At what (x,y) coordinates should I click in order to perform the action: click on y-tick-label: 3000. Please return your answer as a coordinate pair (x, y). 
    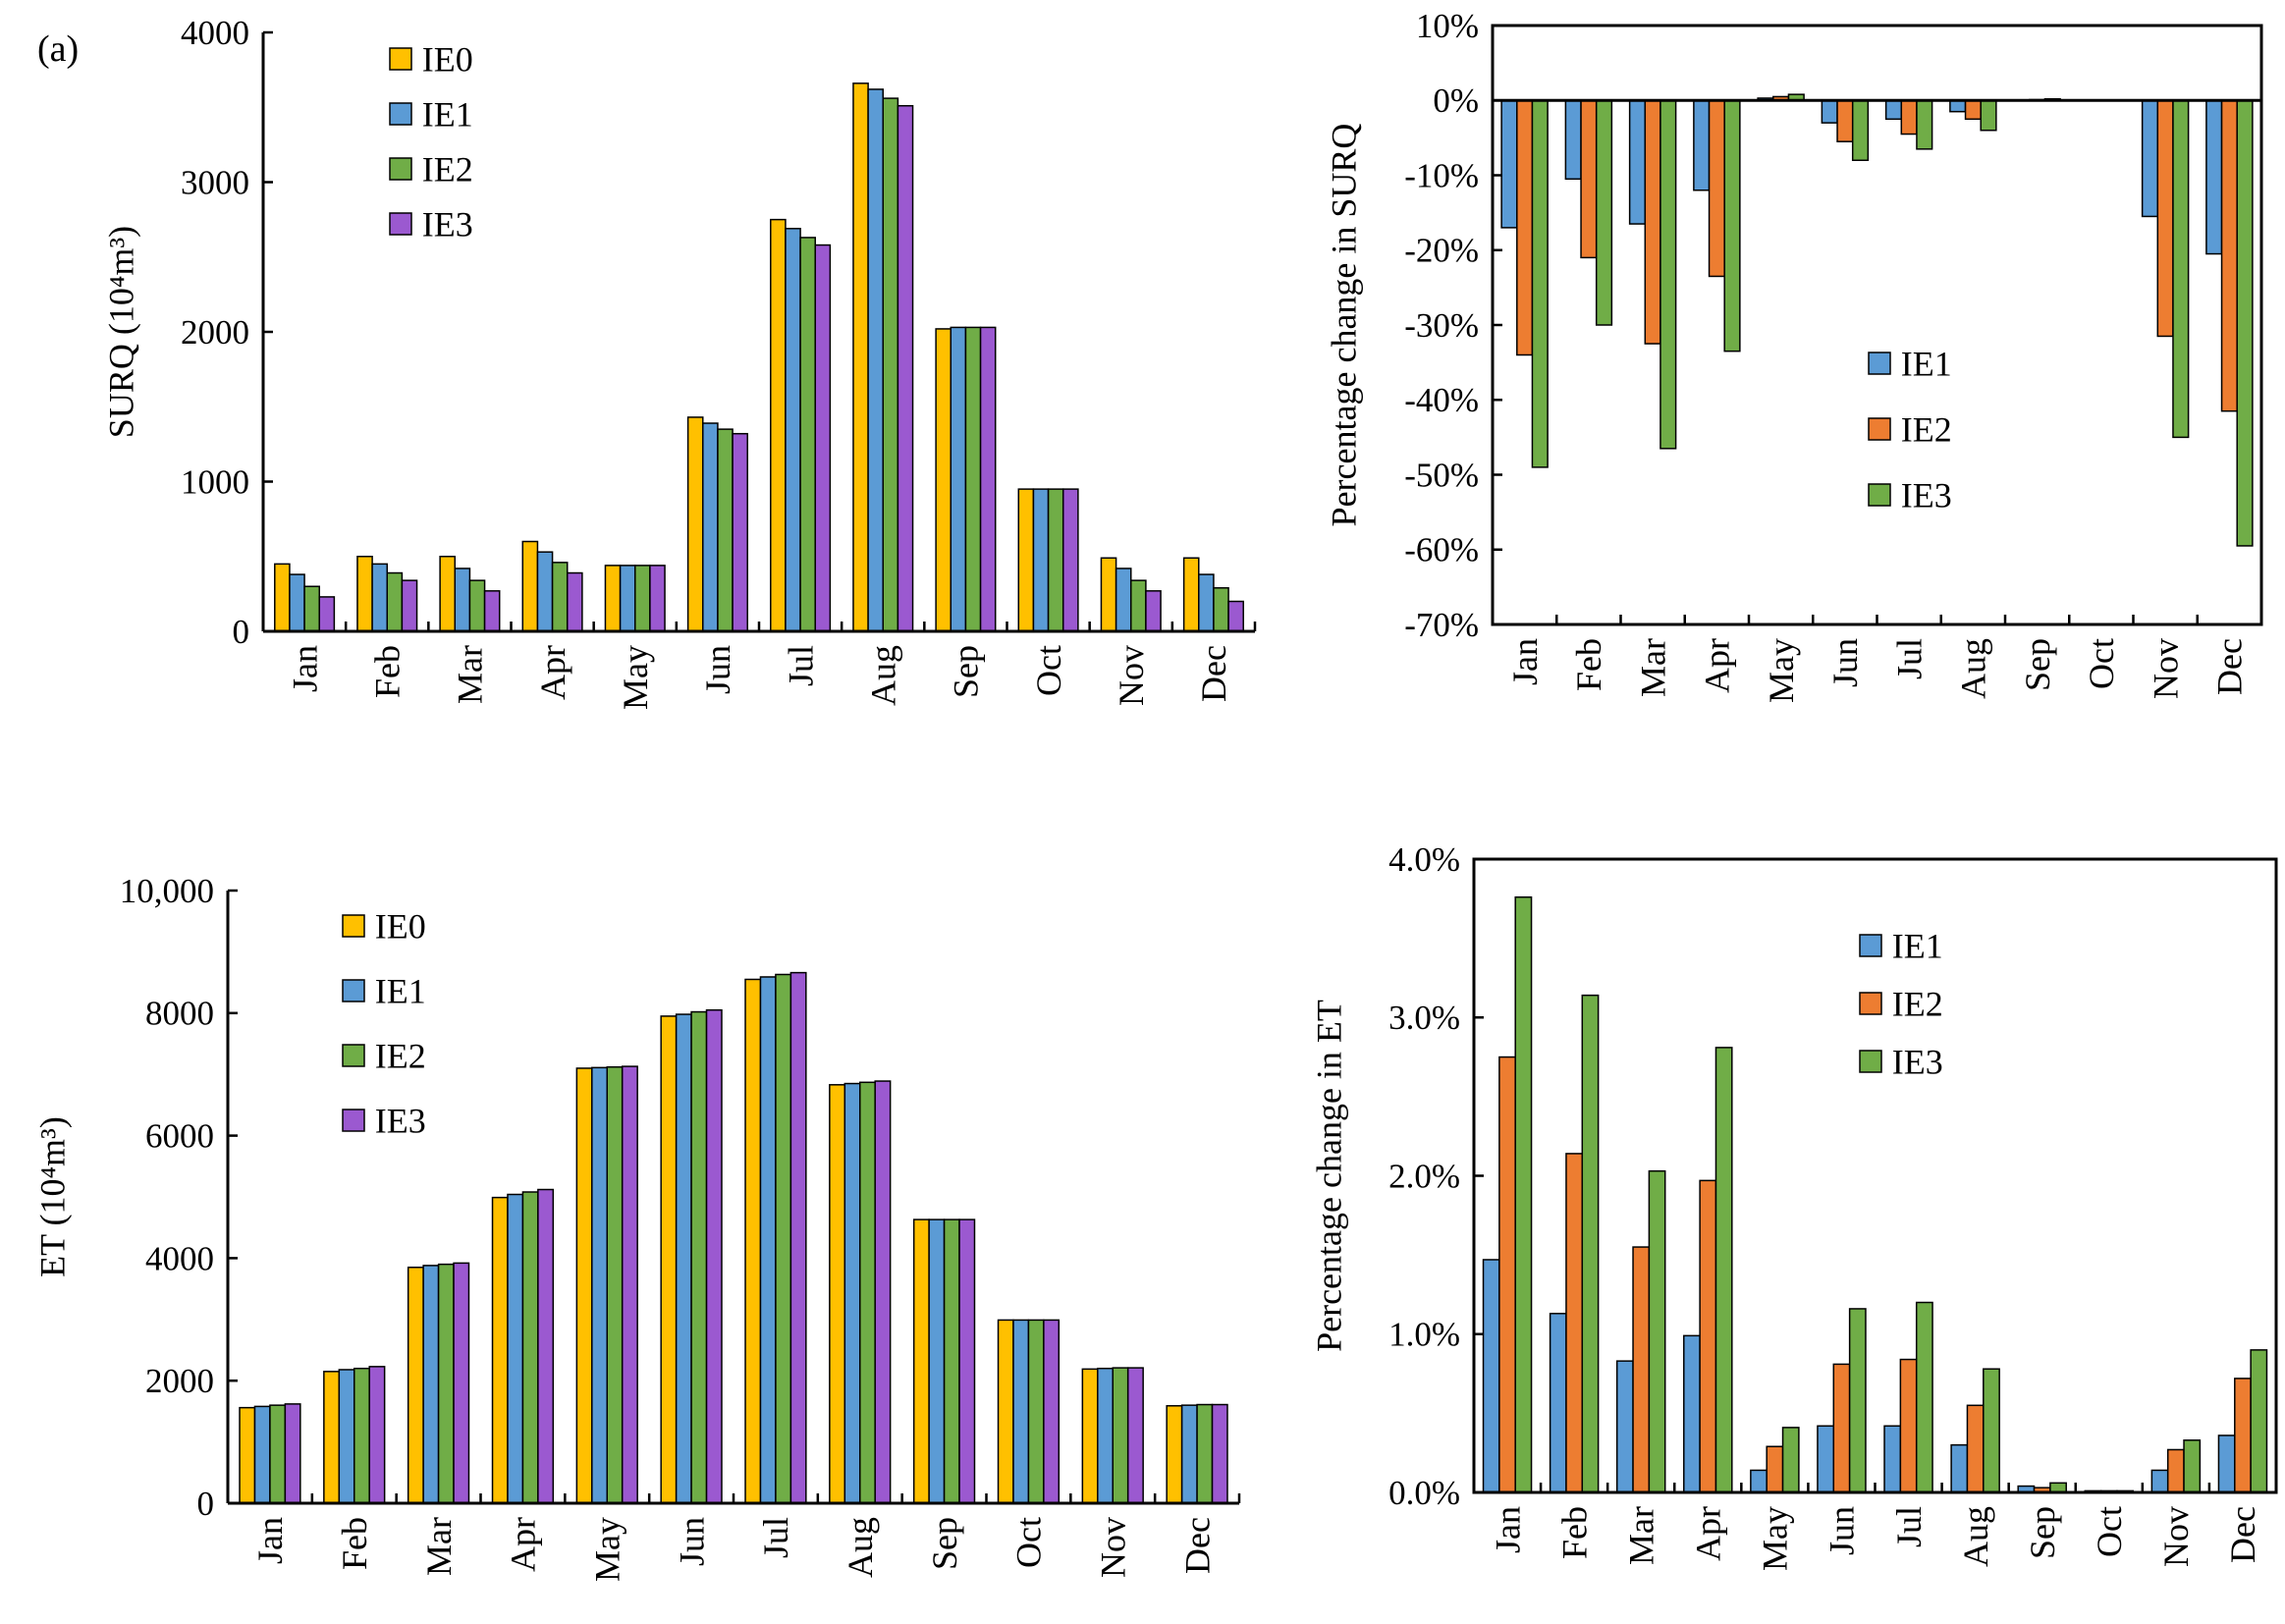
    Looking at the image, I should click on (215, 182).